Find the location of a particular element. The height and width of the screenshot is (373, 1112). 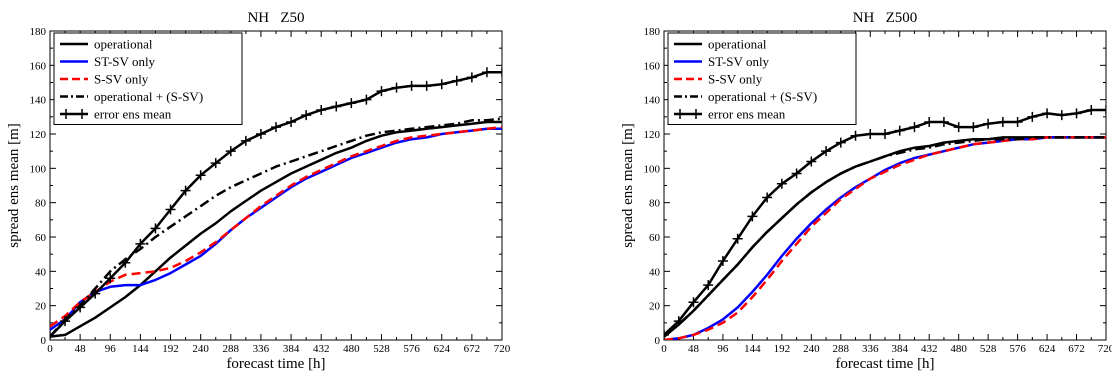

y-tick-label: 60 is located at coordinates (655, 238).